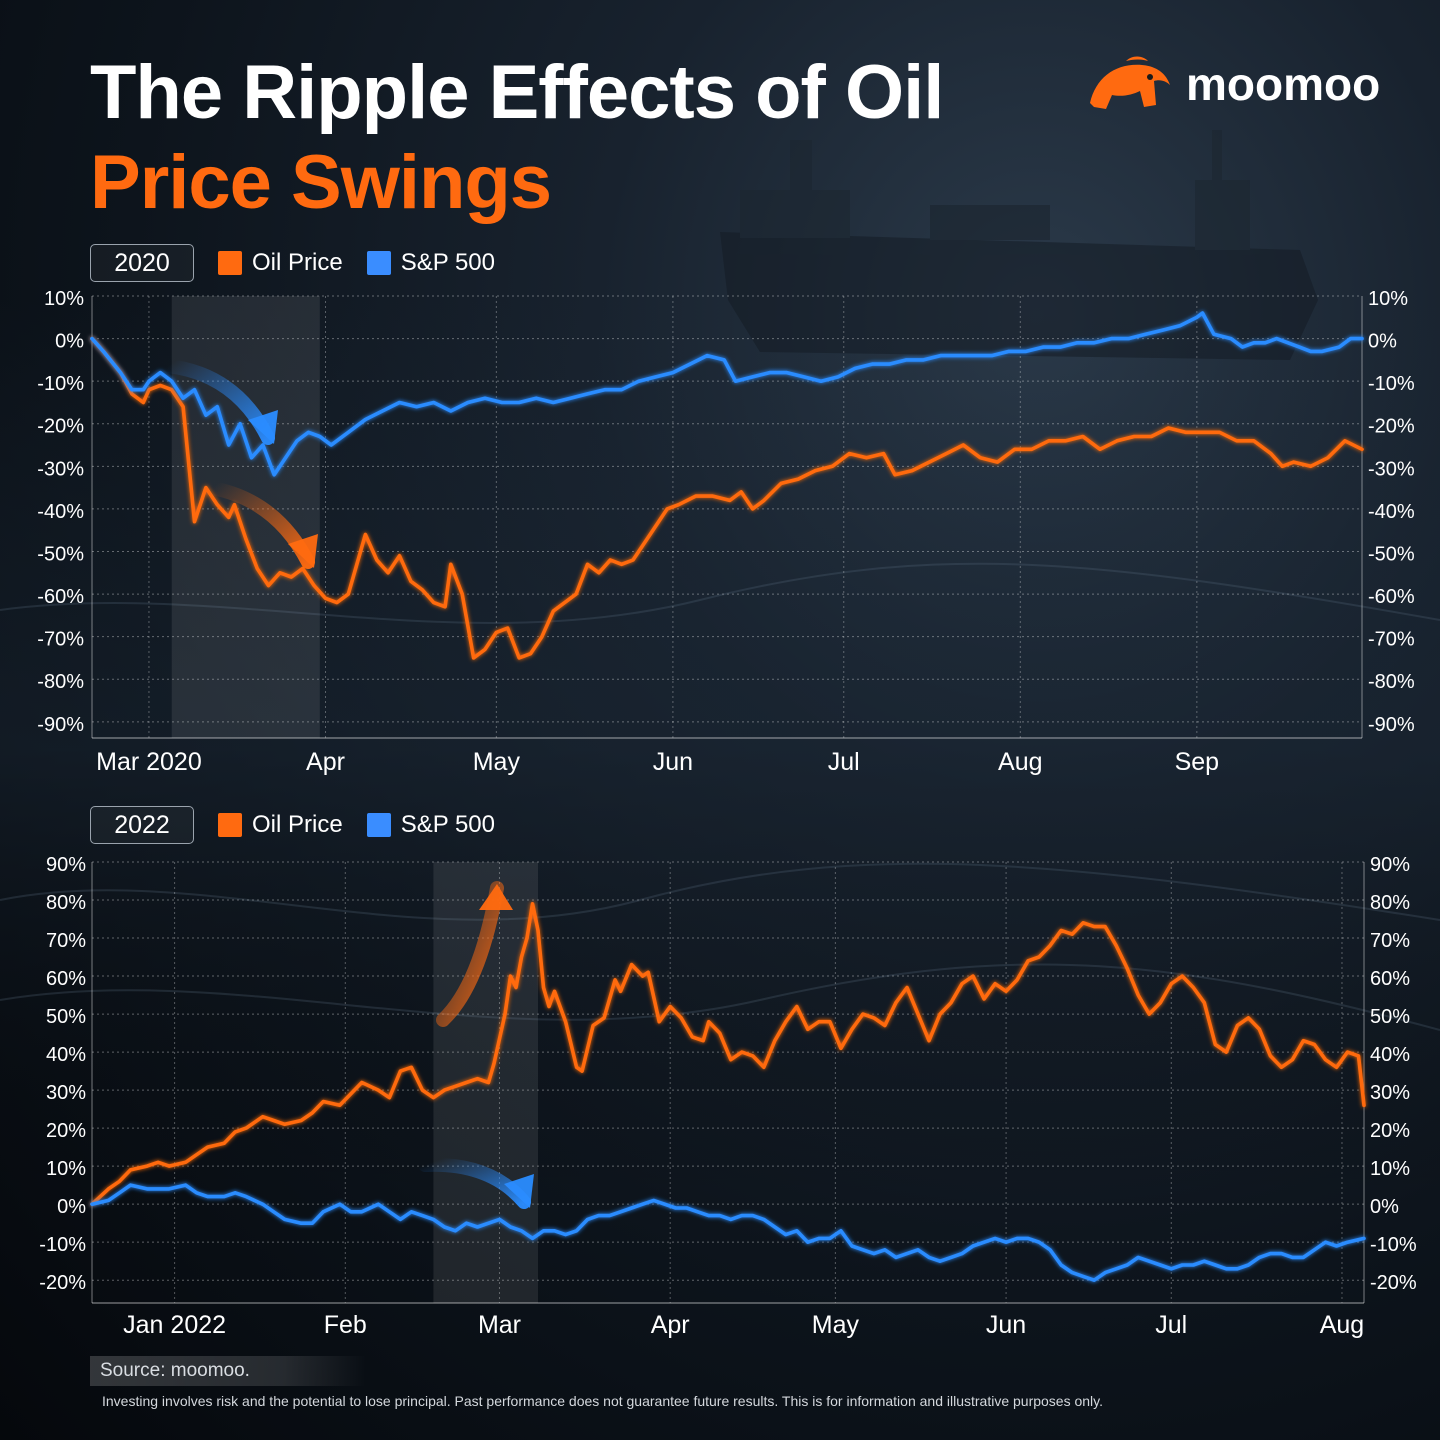 The width and height of the screenshot is (1440, 1440). Describe the element at coordinates (228, 1371) in the screenshot. I see `source-note: Source: moomoo.` at that location.